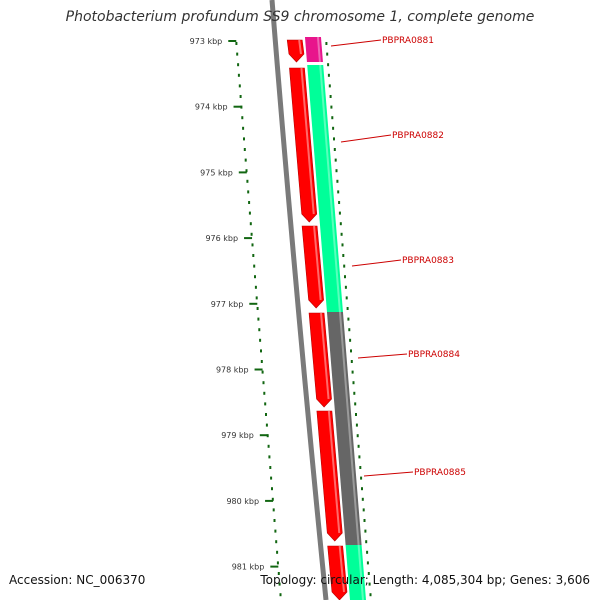  What do you see at coordinates (216, 172) in the screenshot?
I see `scale-tick-label: 975 kbp` at bounding box center [216, 172].